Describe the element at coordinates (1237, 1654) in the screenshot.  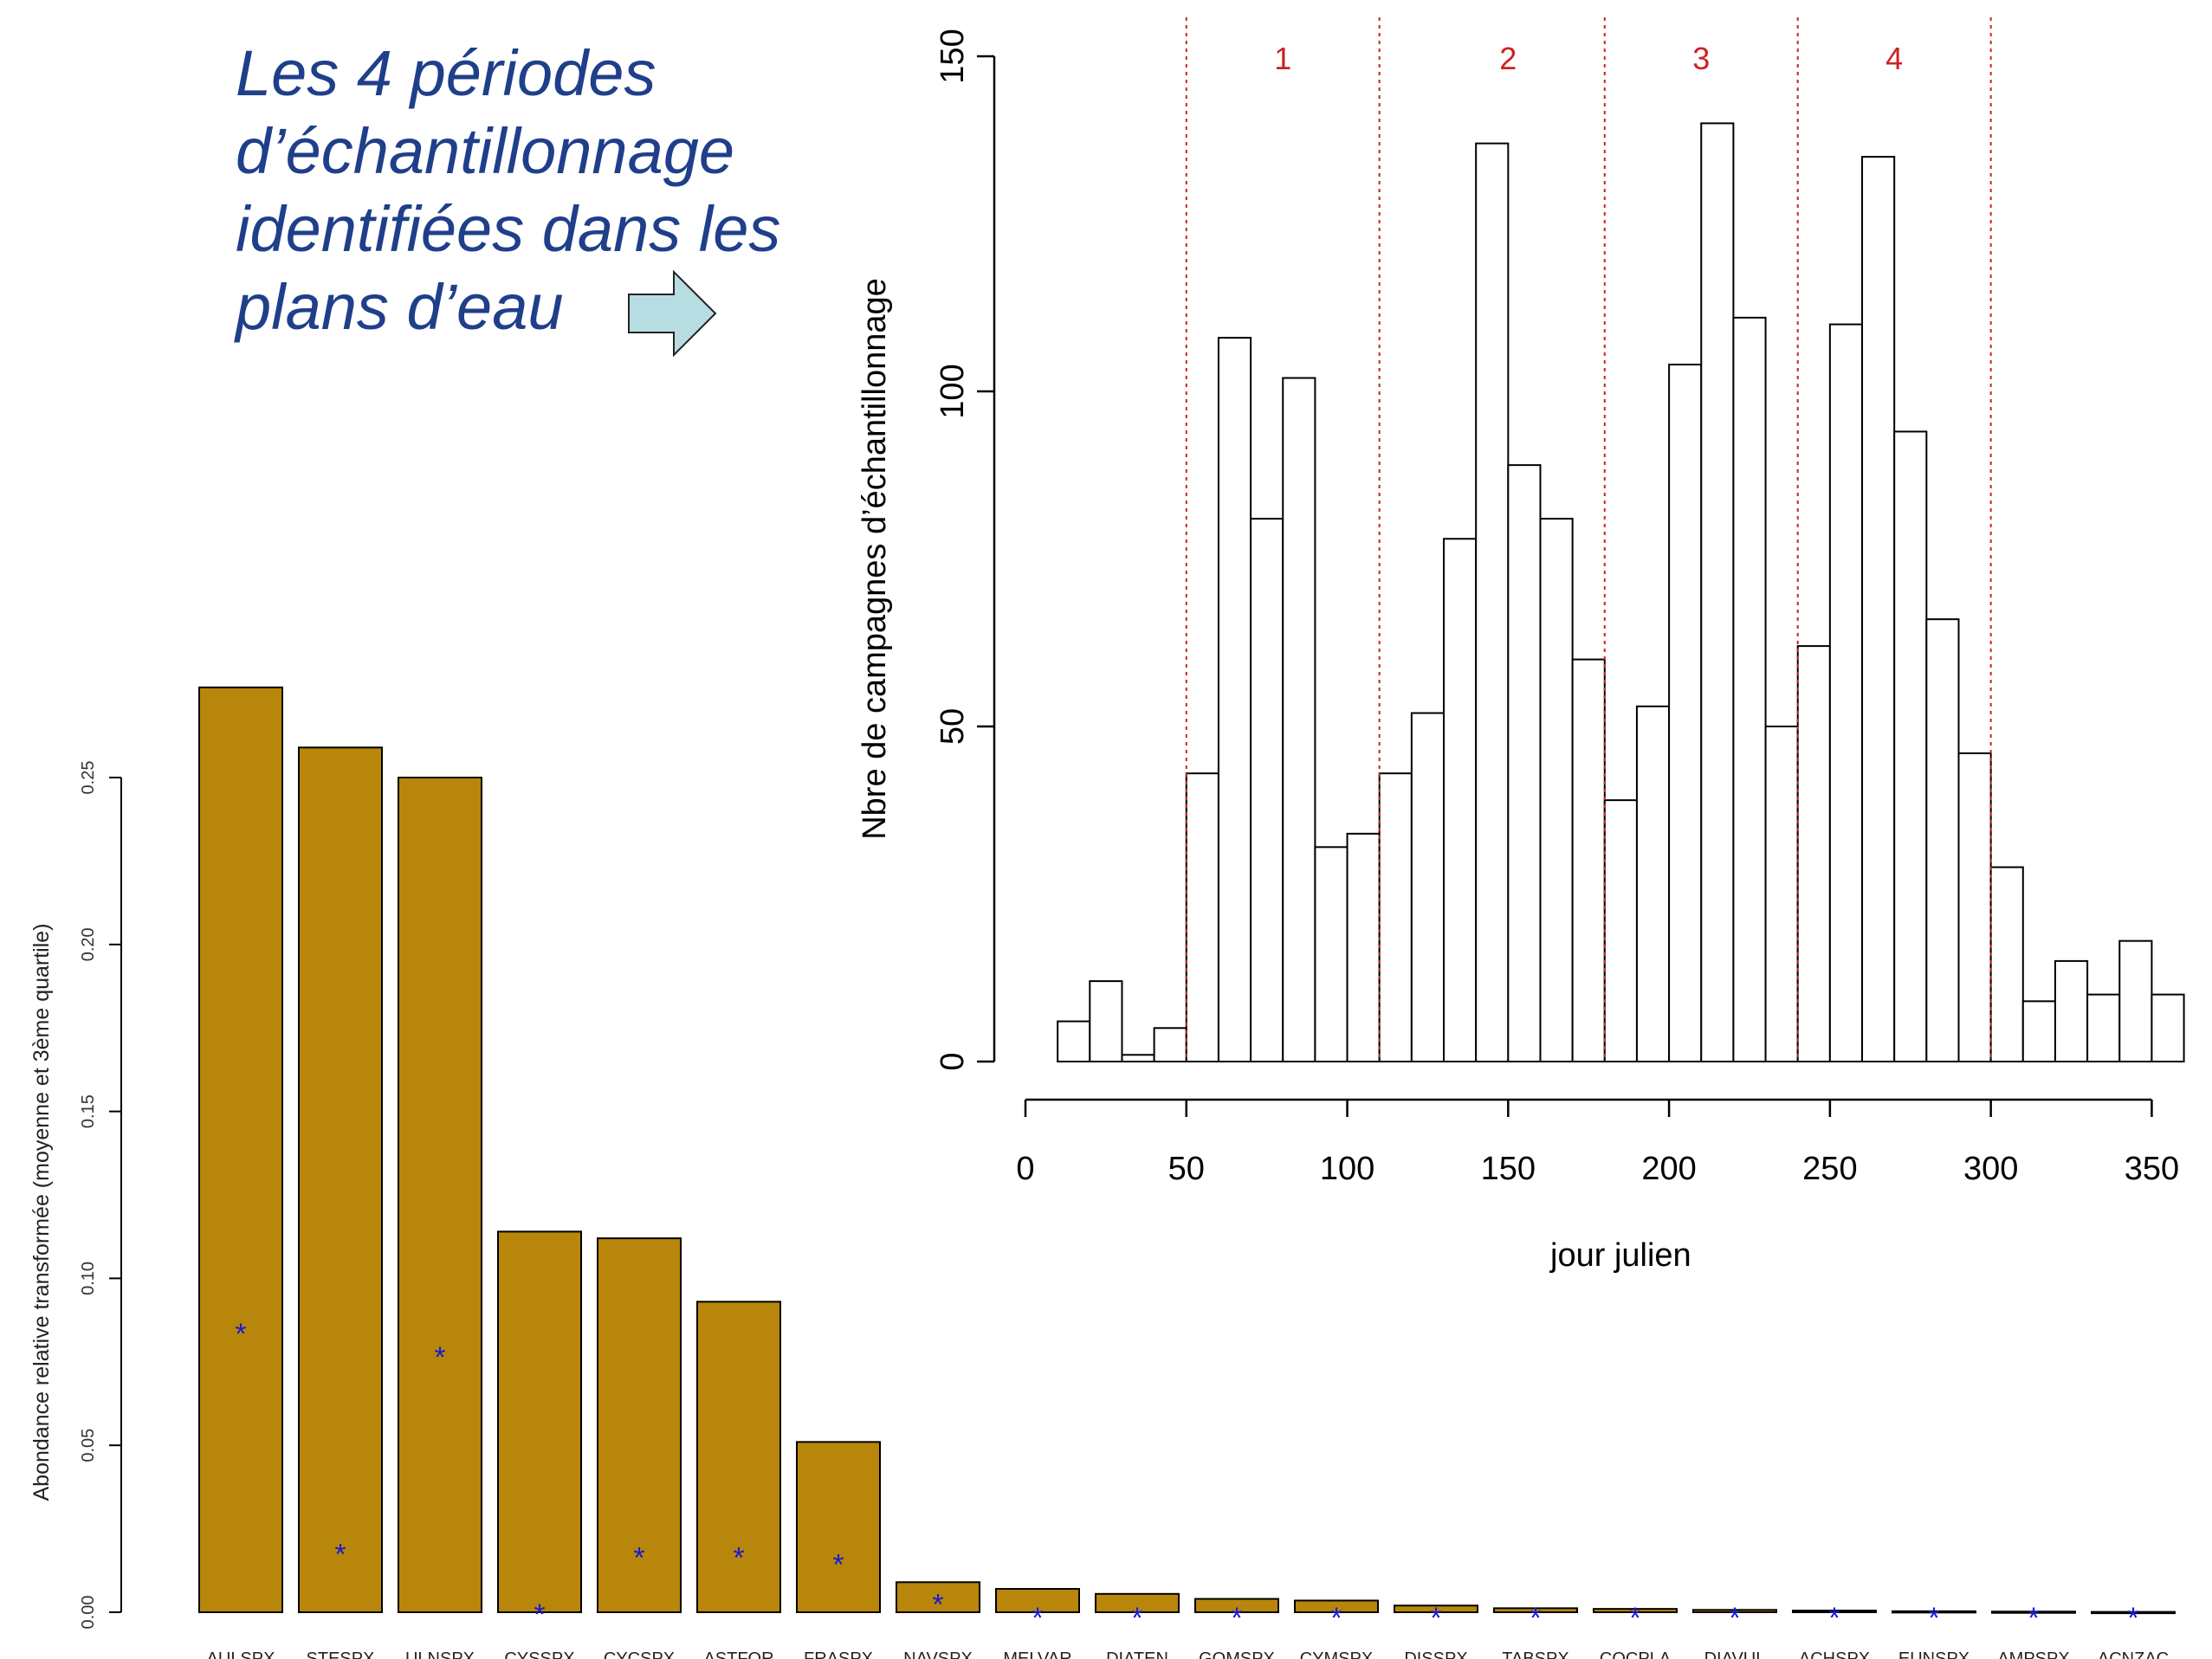
I see `category-label: GOMSPX` at that location.